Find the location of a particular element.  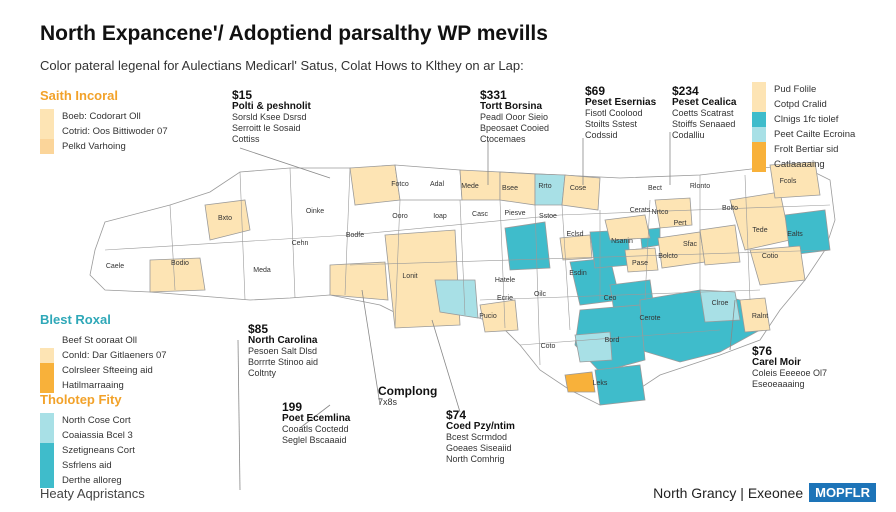

legend-row: Coaiassia Bcel 3 is located at coordinates (87, 435).